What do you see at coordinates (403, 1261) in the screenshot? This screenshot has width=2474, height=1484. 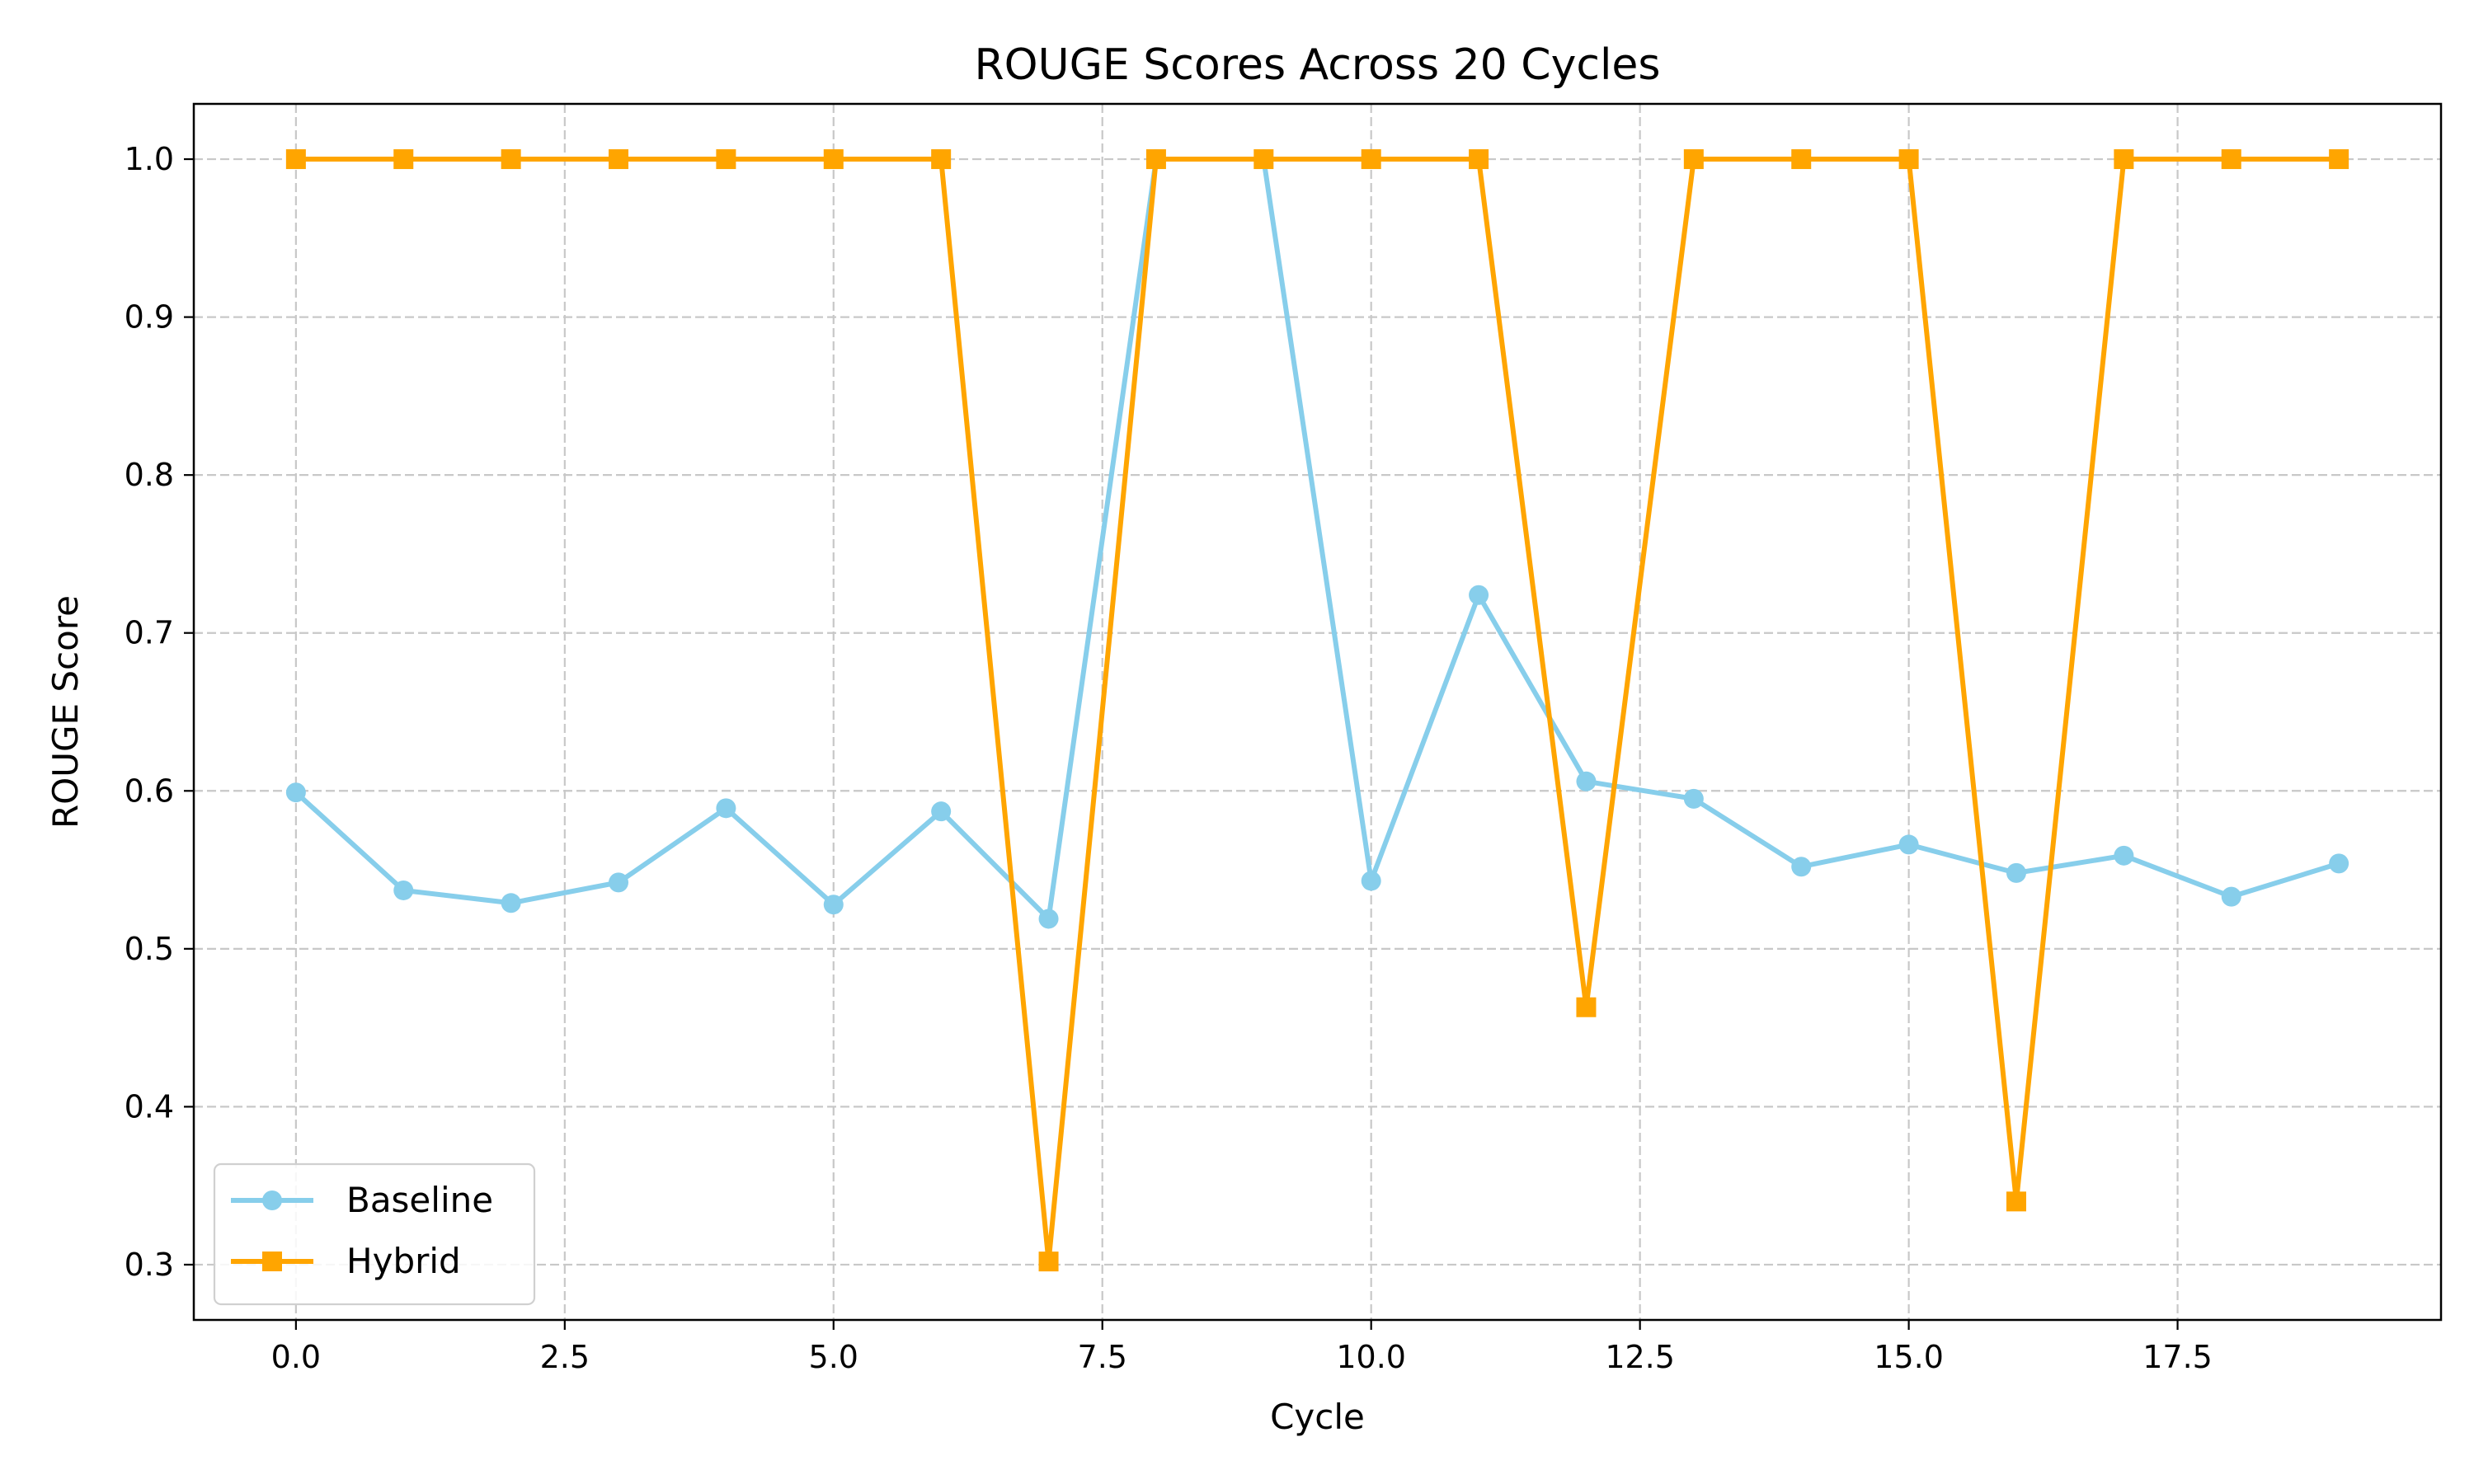 I see `legend-label: Hybrid` at bounding box center [403, 1261].